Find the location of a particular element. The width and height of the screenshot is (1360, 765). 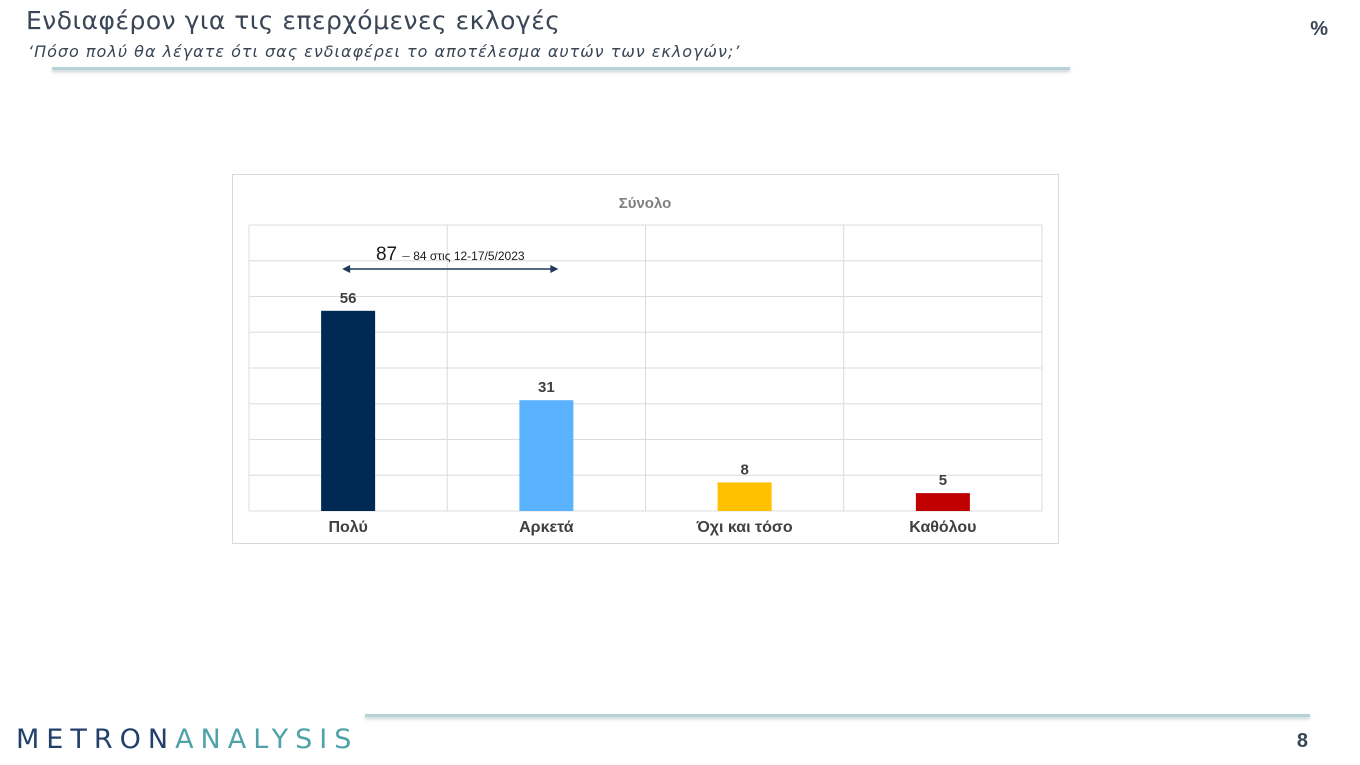

annotation-value: 87 is located at coordinates (389, 254).